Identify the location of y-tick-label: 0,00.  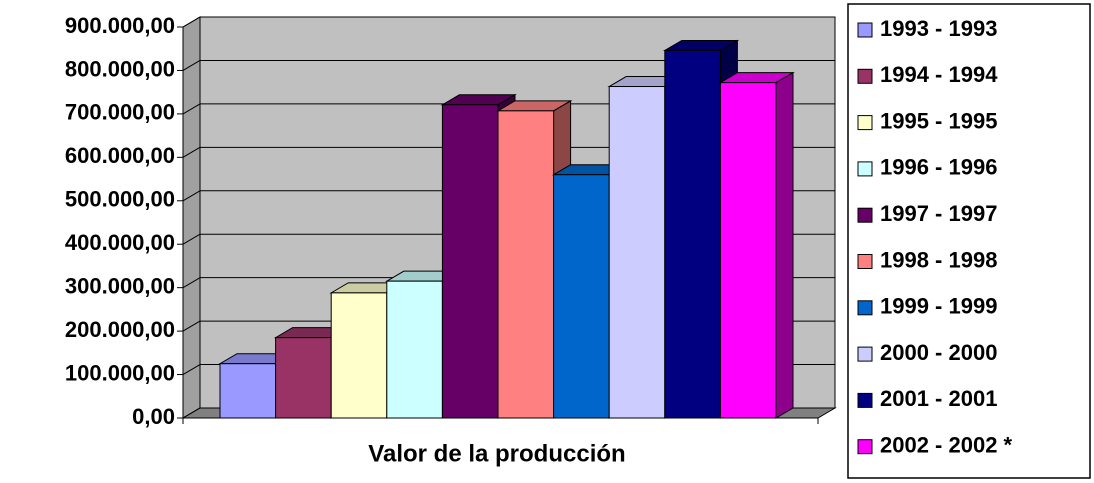
(153, 416).